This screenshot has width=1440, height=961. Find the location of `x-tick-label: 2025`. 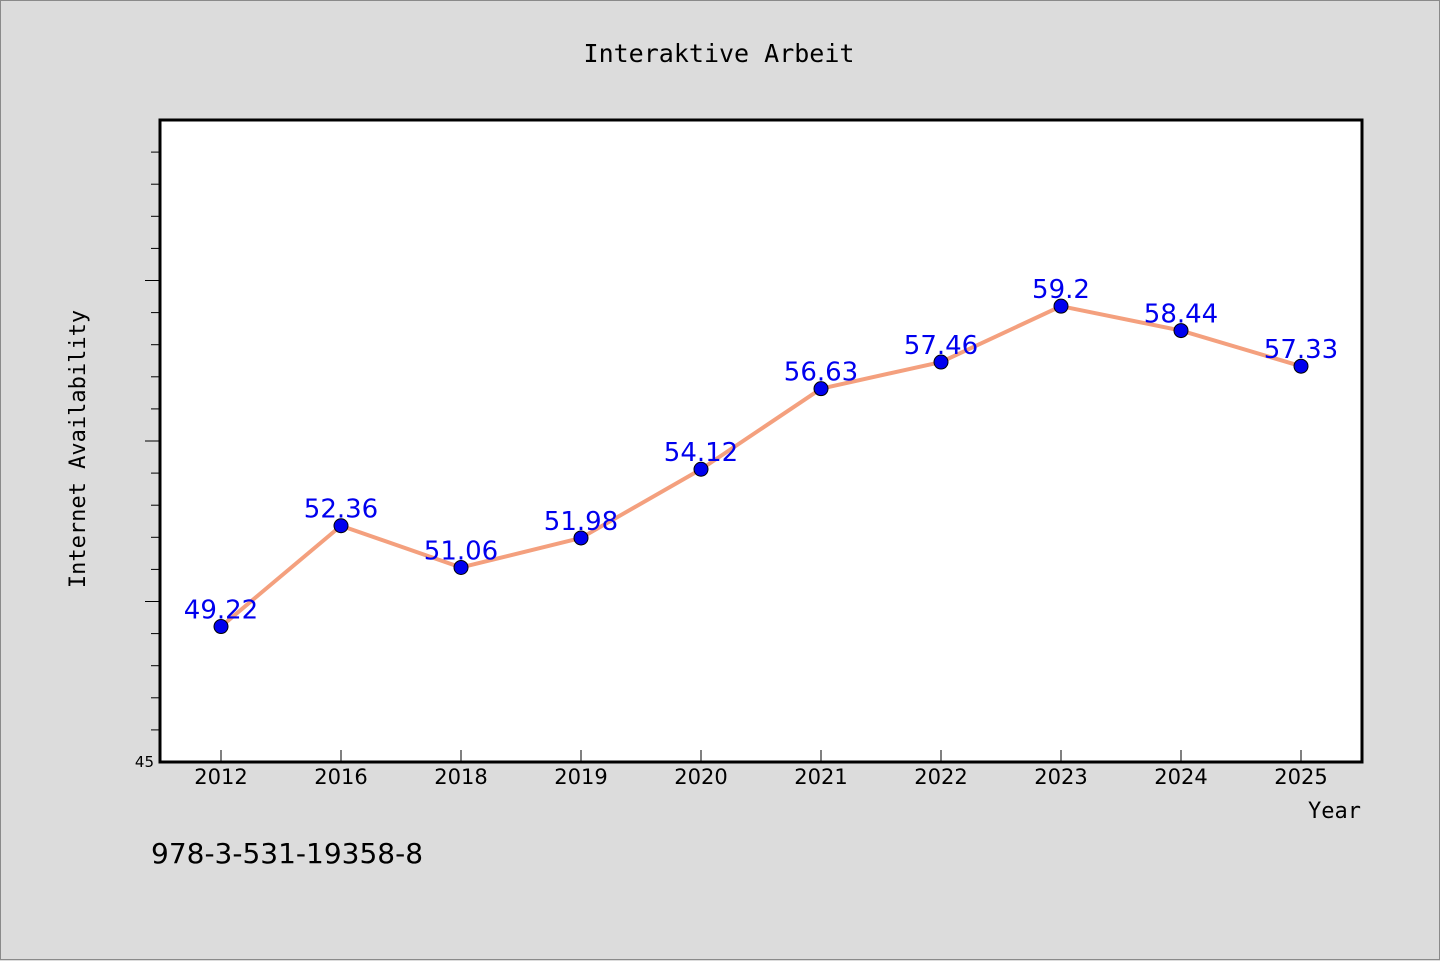

x-tick-label: 2025 is located at coordinates (1300, 777).